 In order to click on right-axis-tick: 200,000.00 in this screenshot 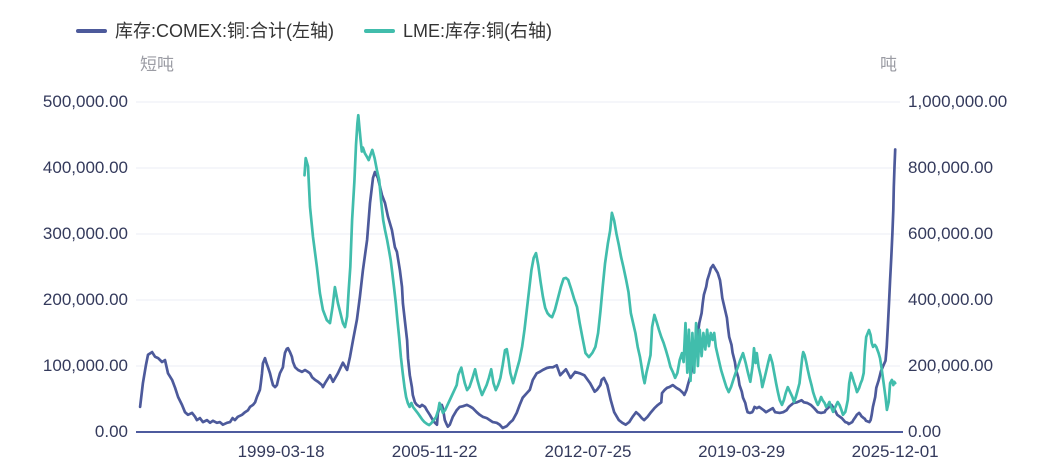, I will do `click(951, 365)`.